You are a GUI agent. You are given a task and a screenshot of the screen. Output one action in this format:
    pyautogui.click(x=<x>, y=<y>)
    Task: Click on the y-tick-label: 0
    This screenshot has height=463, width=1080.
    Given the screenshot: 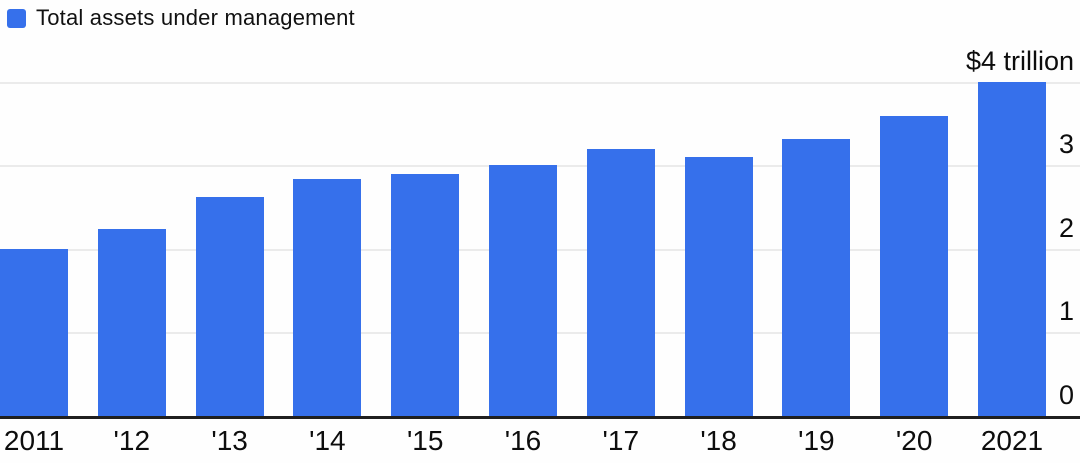 What is the action you would take?
    pyautogui.click(x=1066, y=395)
    